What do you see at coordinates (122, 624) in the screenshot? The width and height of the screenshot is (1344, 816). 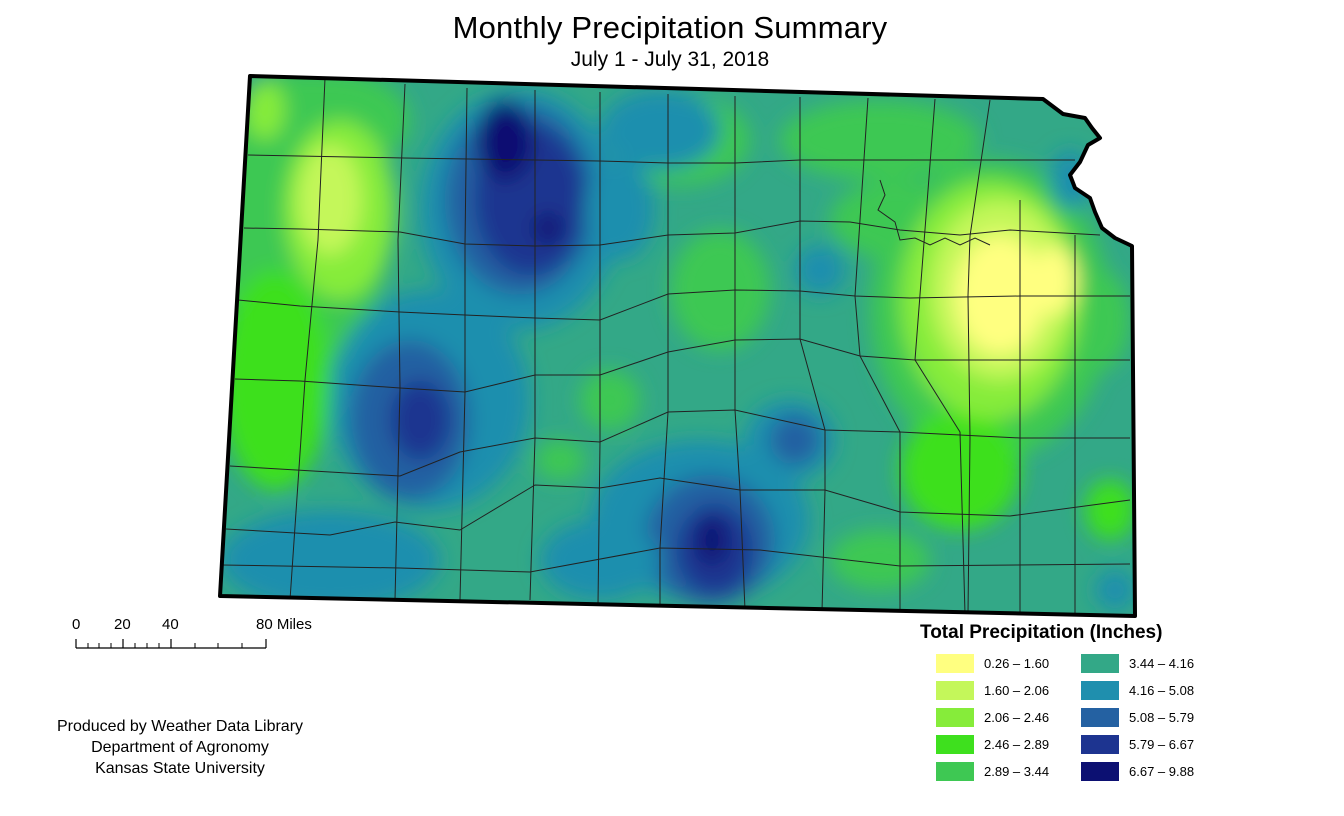 I see `scale-label-20: 20` at bounding box center [122, 624].